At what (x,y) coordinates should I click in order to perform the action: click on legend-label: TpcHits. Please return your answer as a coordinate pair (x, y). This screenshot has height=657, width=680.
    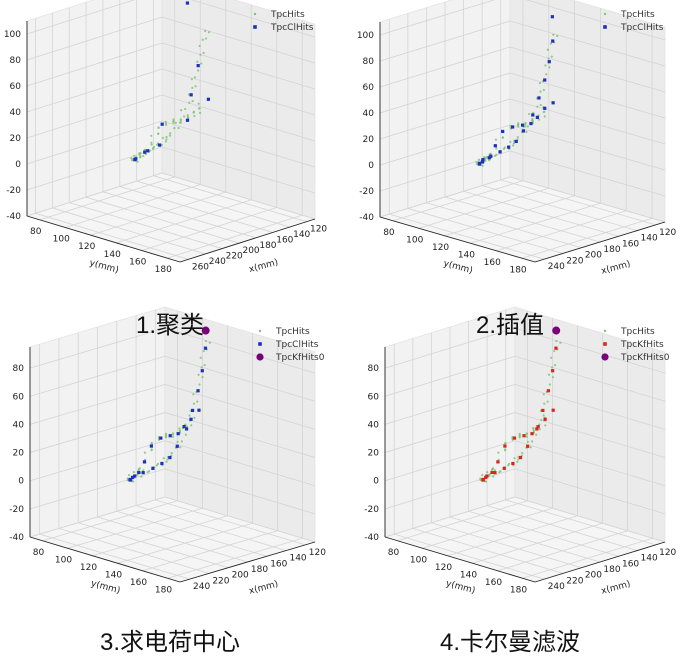
    Looking at the image, I should click on (287, 15).